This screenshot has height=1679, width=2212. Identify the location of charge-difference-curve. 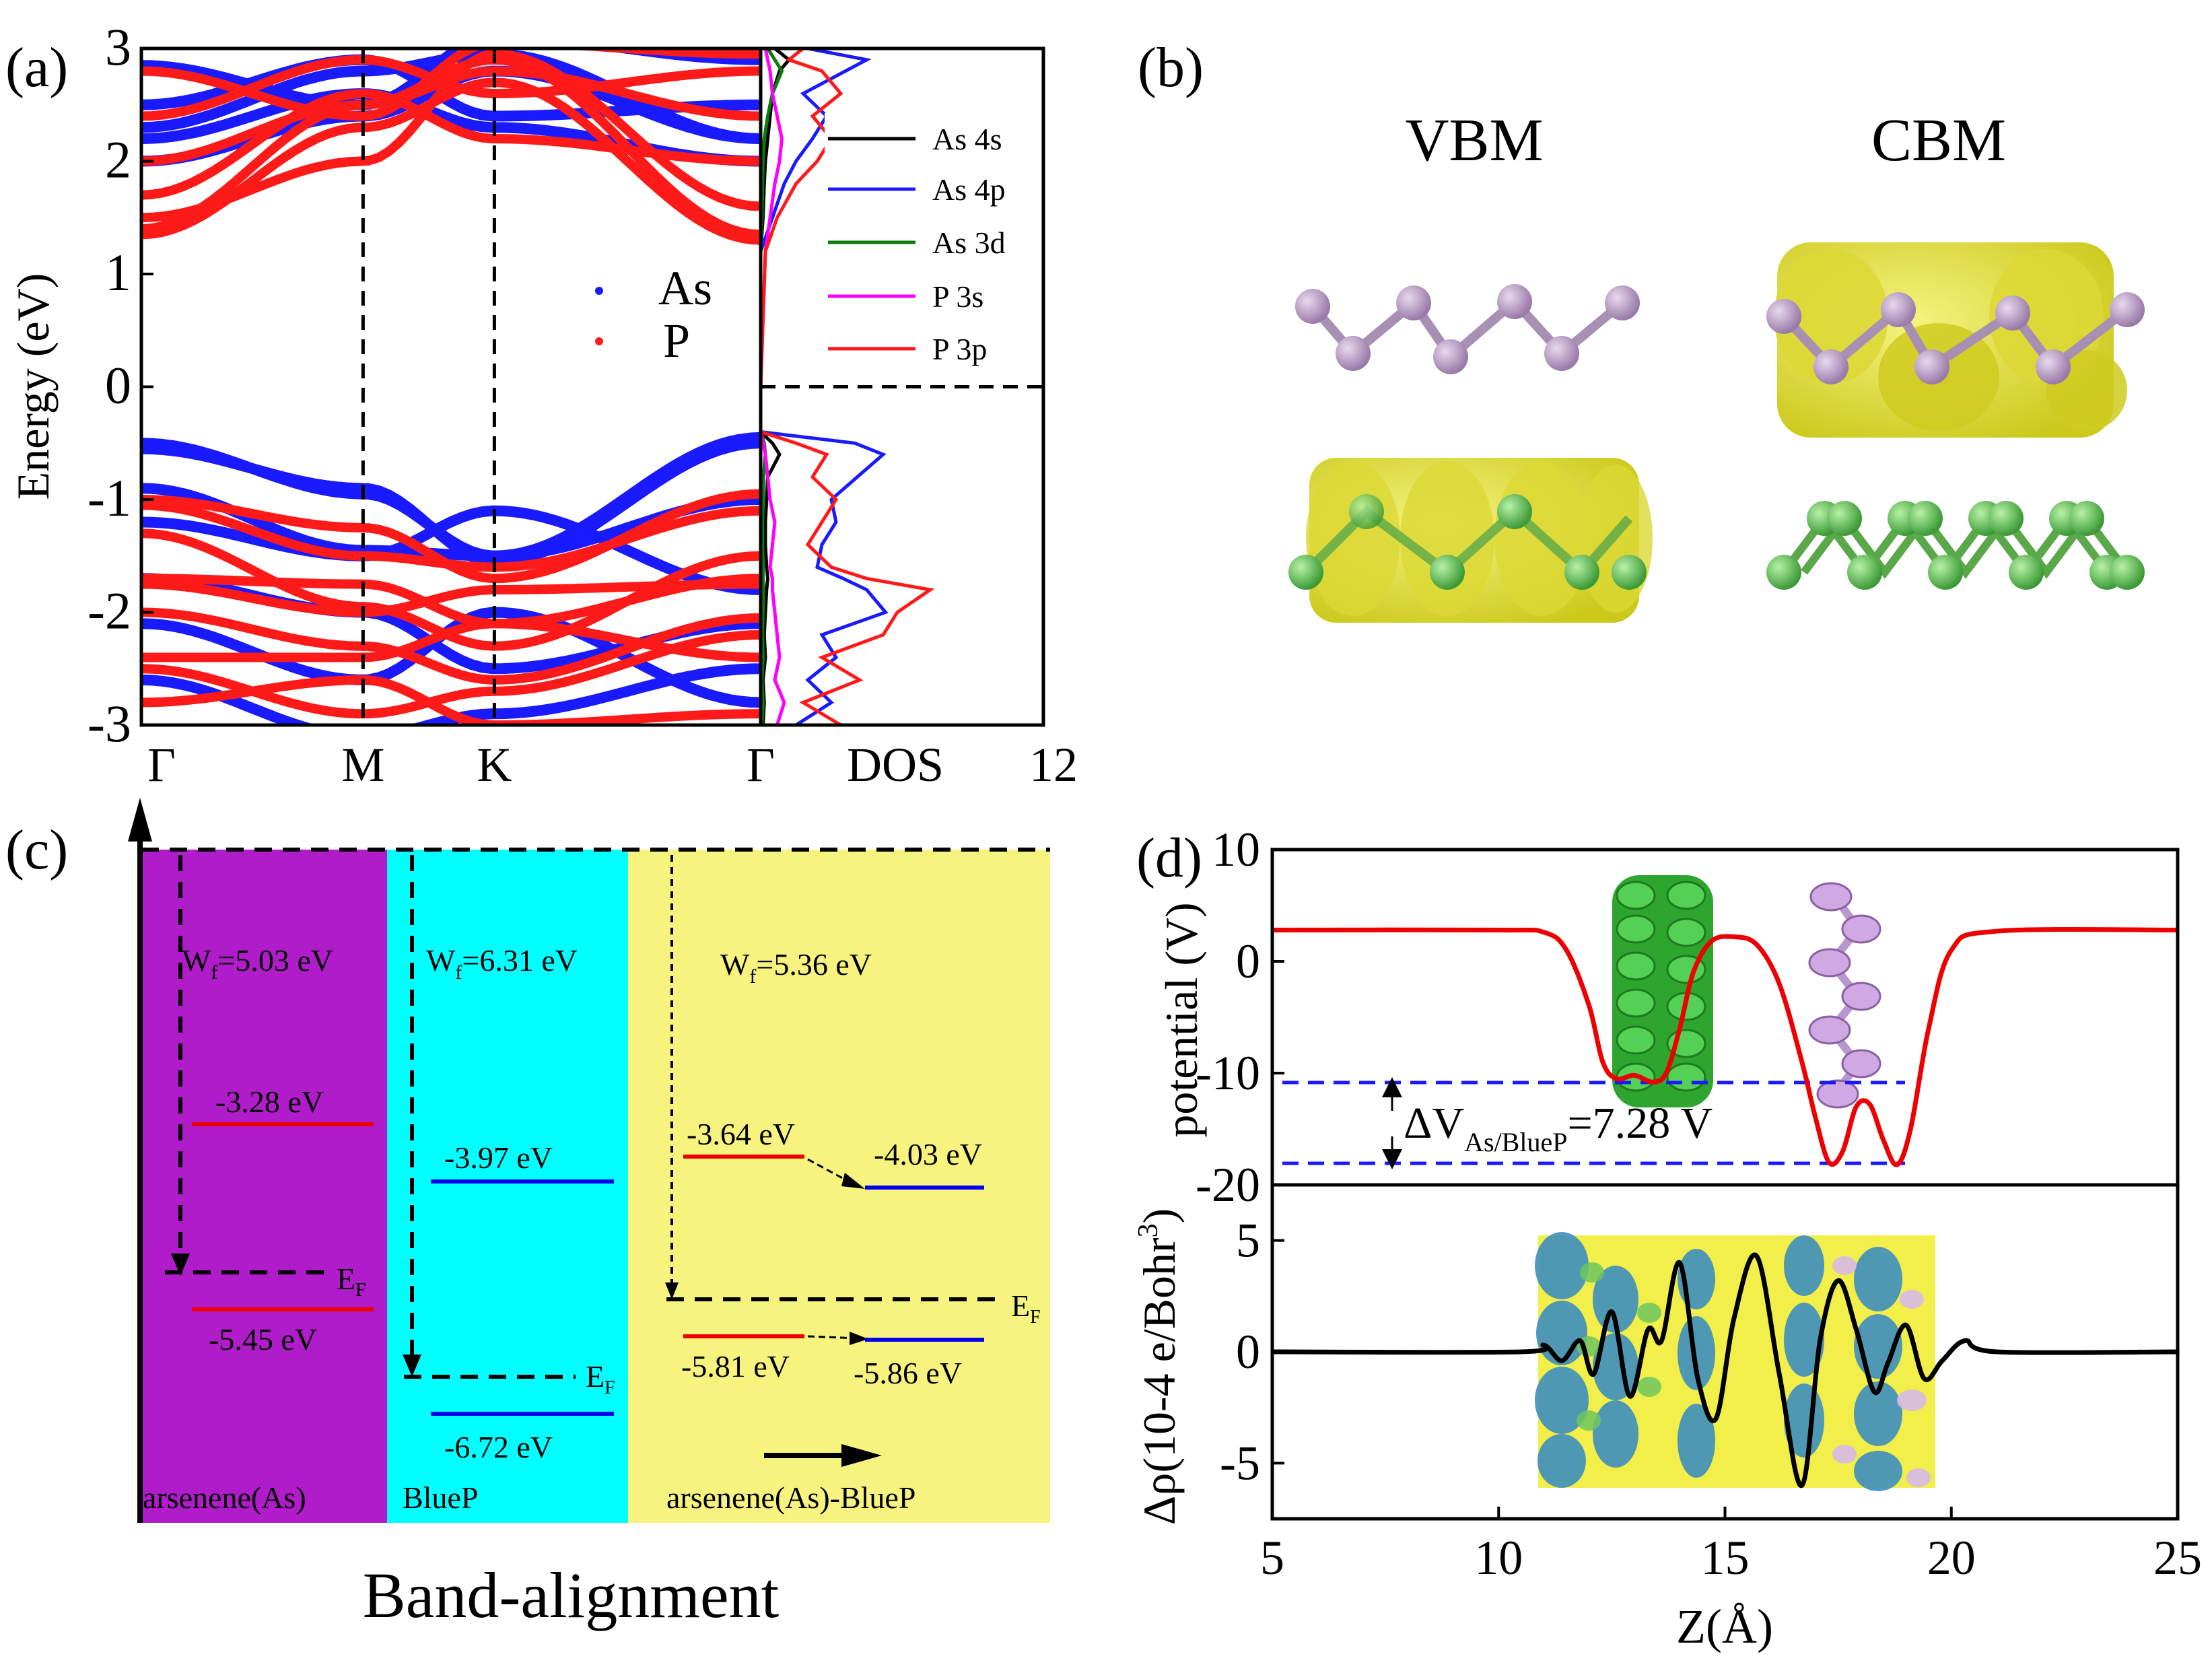
(1725, 1370).